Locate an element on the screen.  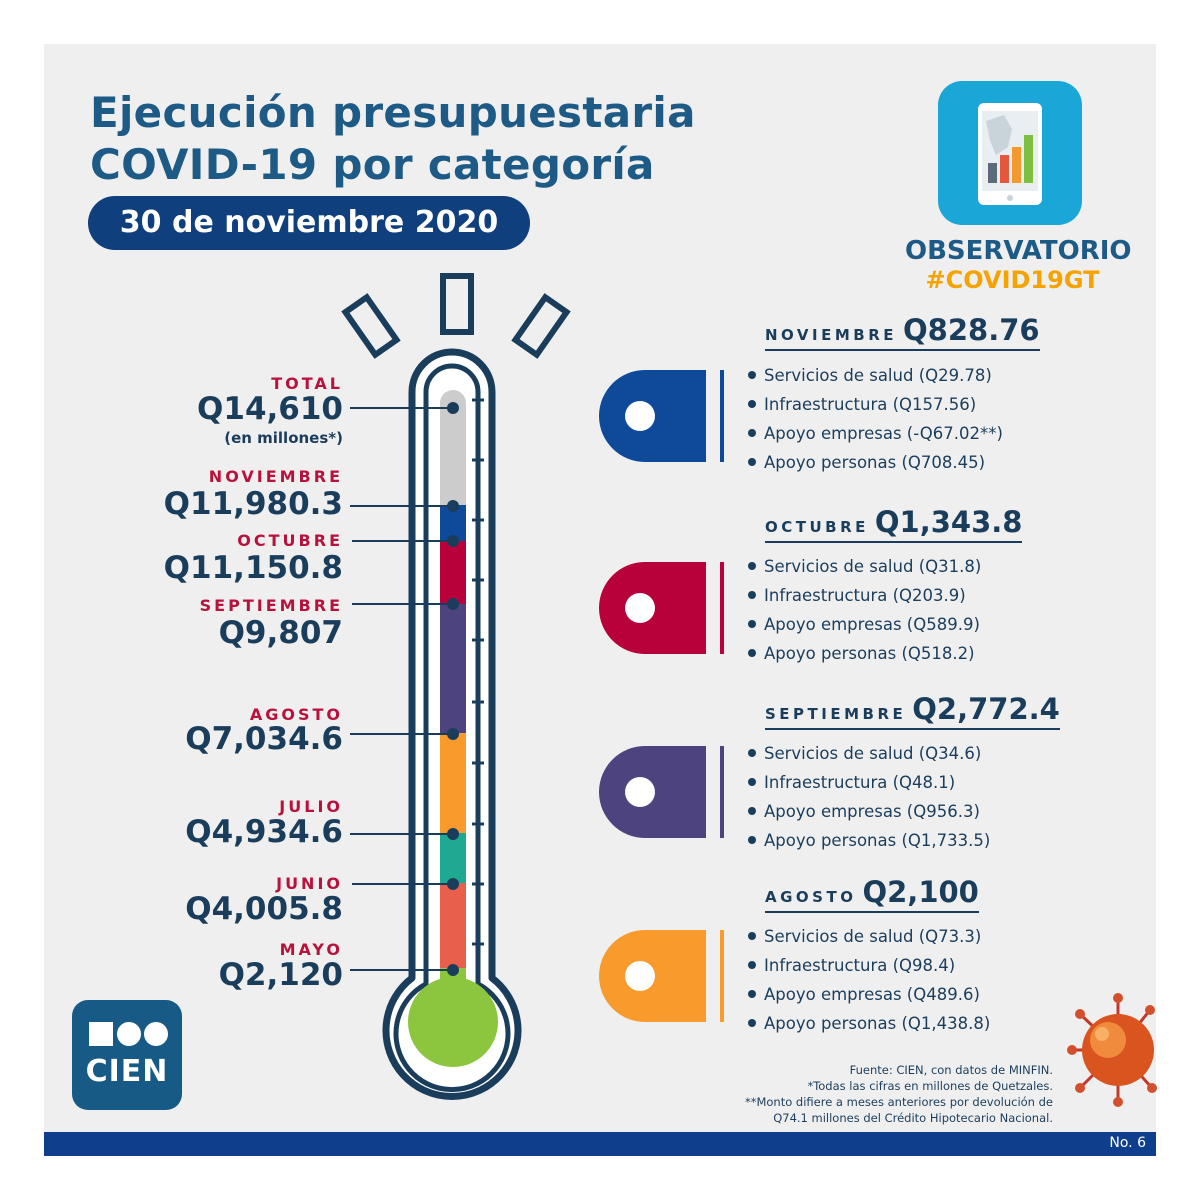
list-item: Apoyo empresas (Q489.6) is located at coordinates (864, 994).